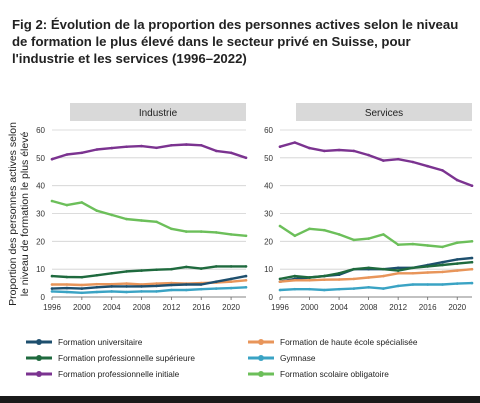 This screenshot has width=480, height=403. Describe the element at coordinates (97, 292) in the screenshot. I see `data-point-industrie-gymnase-2002` at that location.